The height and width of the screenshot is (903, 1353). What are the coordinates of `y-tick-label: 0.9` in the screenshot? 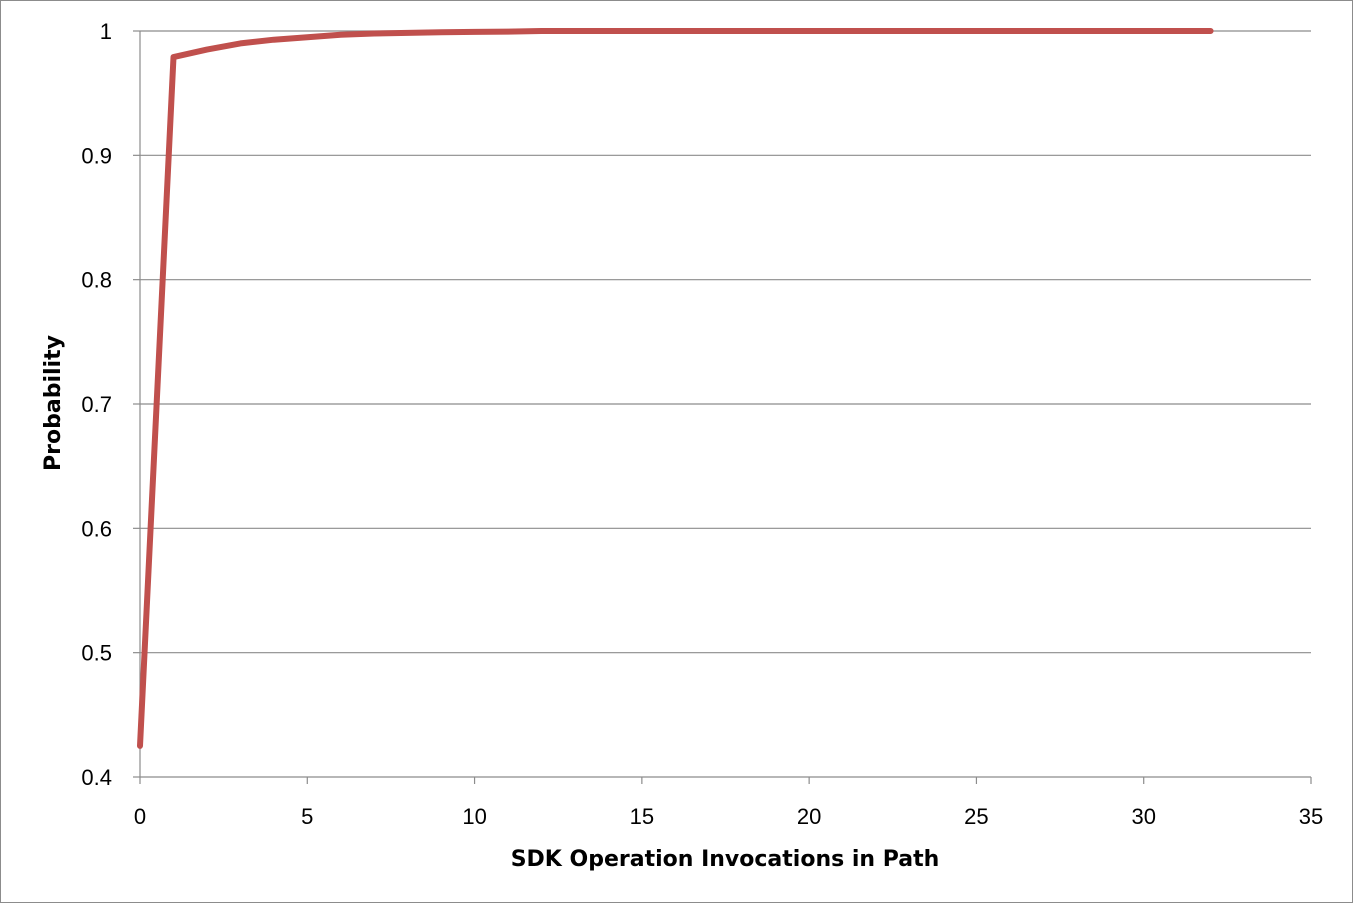 It's located at (96, 155).